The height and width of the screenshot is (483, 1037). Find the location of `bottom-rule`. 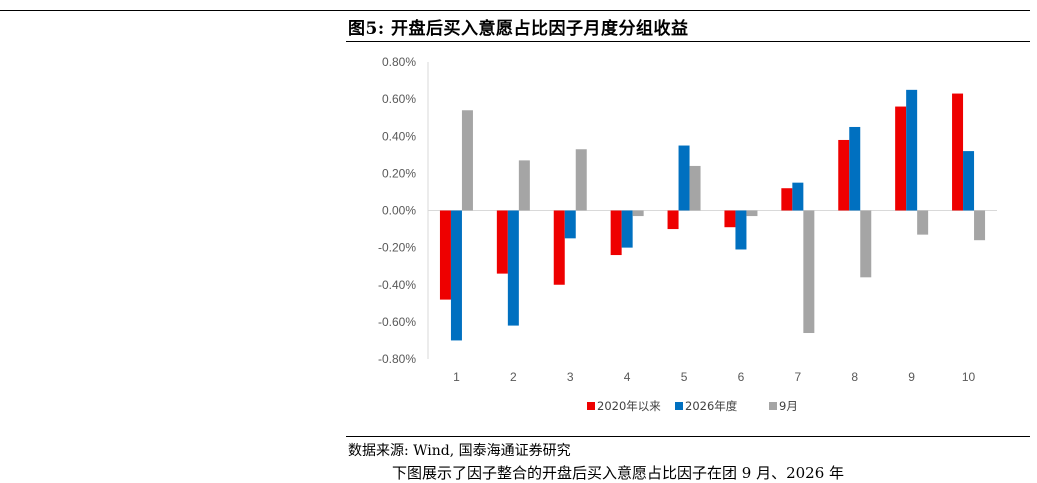

bottom-rule is located at coordinates (688, 436).